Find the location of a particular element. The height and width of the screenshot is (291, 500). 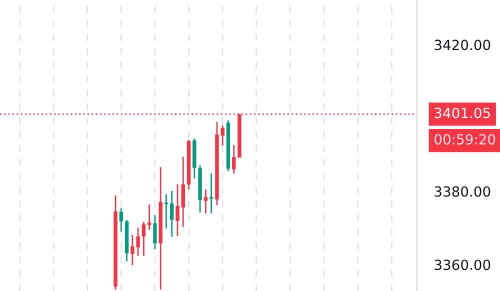

text: 00:59:20 is located at coordinates (465, 139).